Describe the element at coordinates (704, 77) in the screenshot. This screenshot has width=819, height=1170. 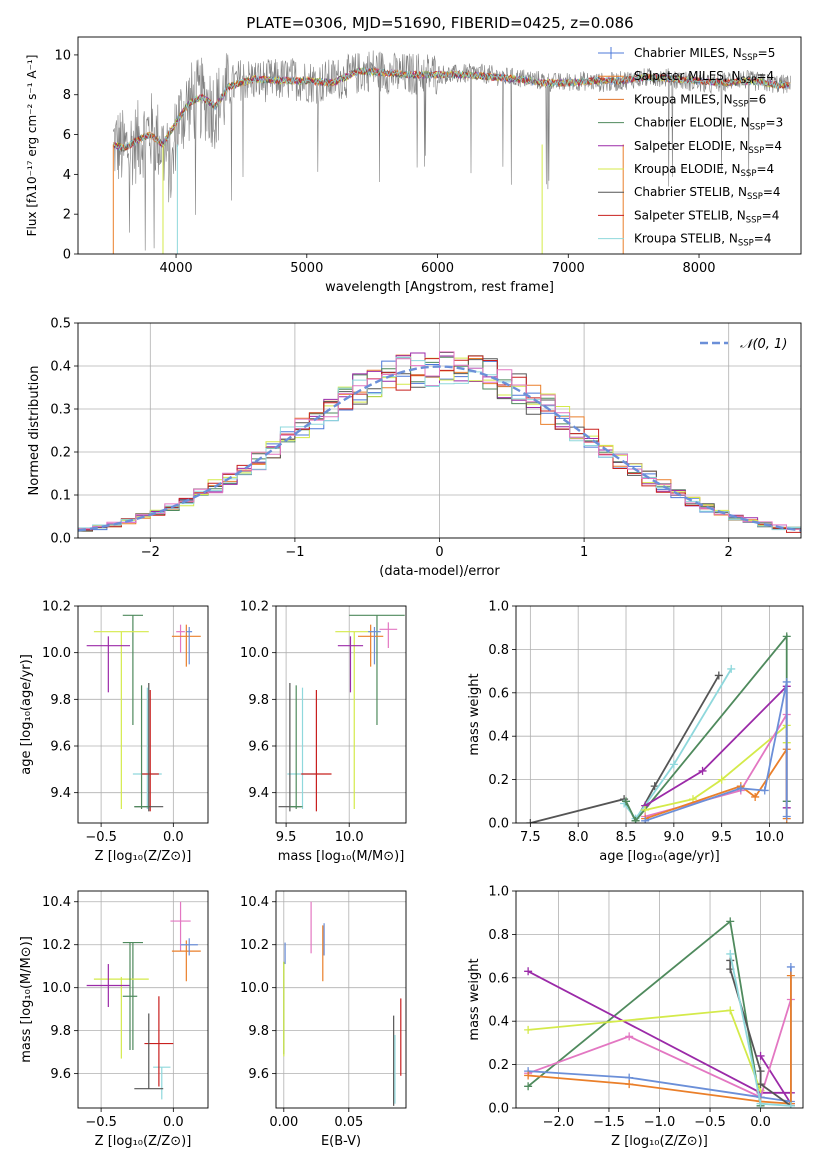
I see `legend-entry: Salpeter MILES, NSSP=4` at that location.